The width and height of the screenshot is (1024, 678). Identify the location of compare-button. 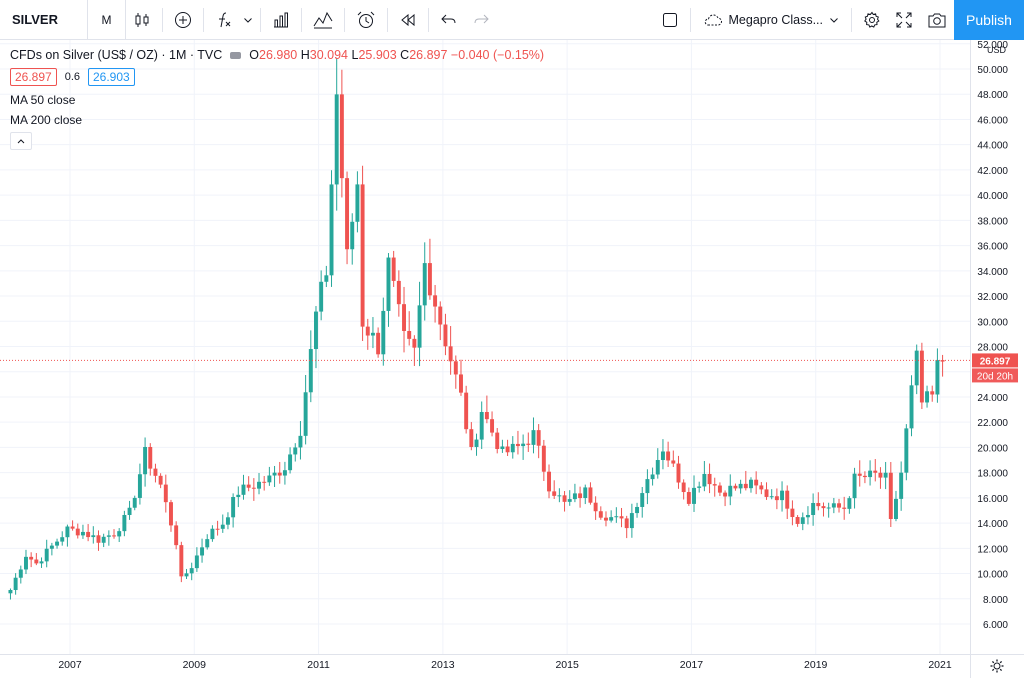
(183, 20).